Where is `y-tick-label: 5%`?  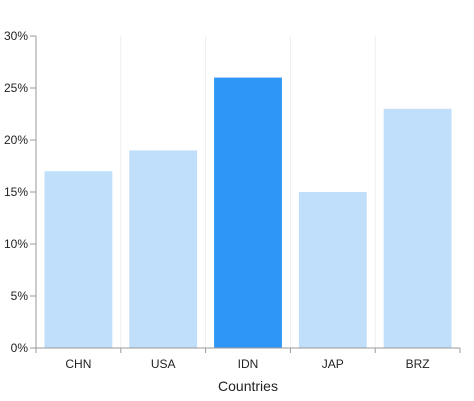 y-tick-label: 5% is located at coordinates (20, 296).